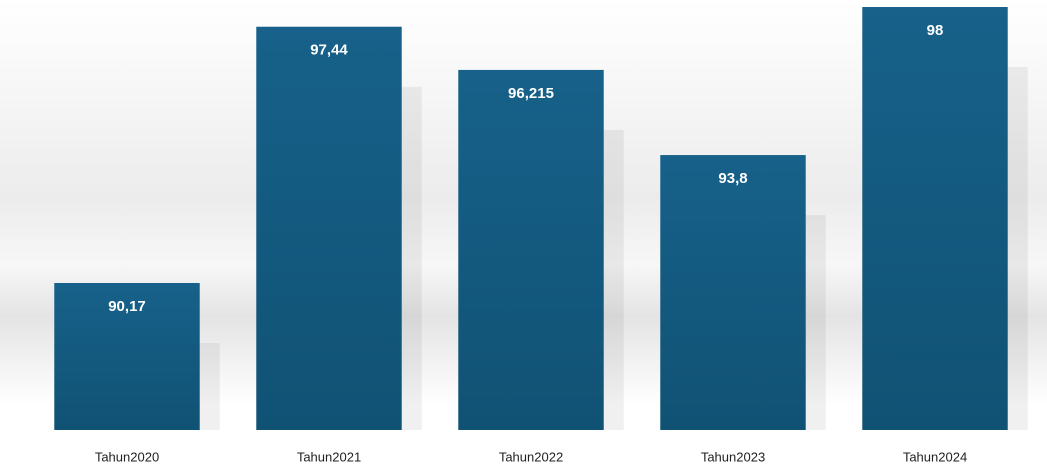  What do you see at coordinates (531, 93) in the screenshot?
I see `value-label: 96,215` at bounding box center [531, 93].